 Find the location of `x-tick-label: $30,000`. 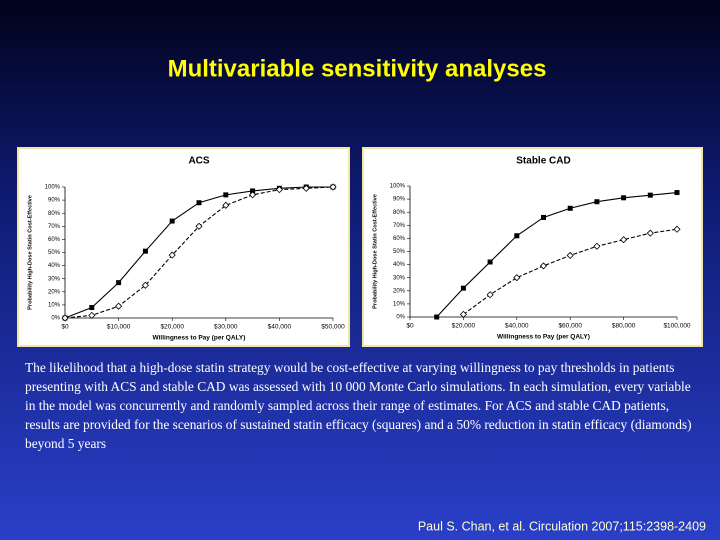

x-tick-label: $30,000 is located at coordinates (226, 327).